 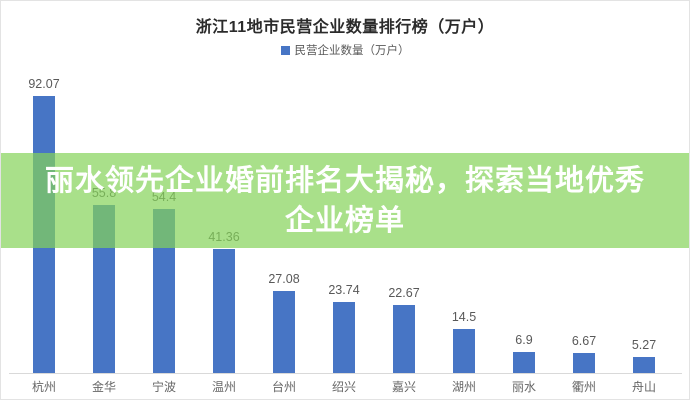 What do you see at coordinates (344, 290) in the screenshot?
I see `bar-value-label: 23.74` at bounding box center [344, 290].